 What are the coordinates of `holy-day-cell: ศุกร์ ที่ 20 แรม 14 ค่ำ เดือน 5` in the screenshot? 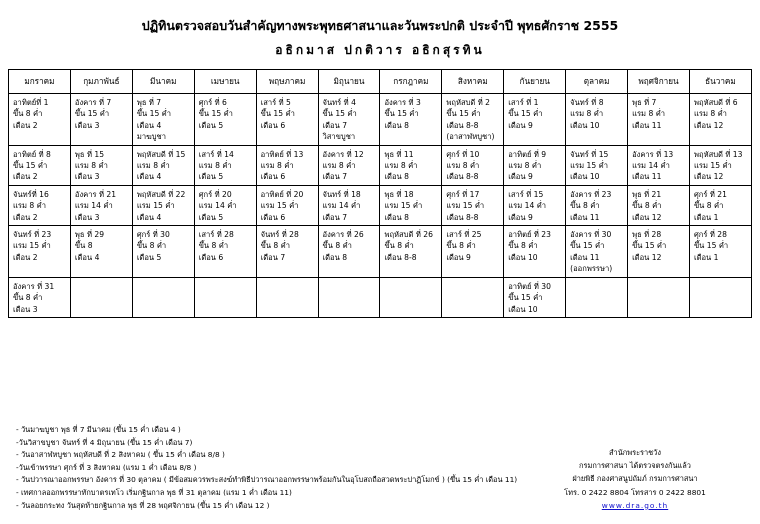 It's located at (225, 205).